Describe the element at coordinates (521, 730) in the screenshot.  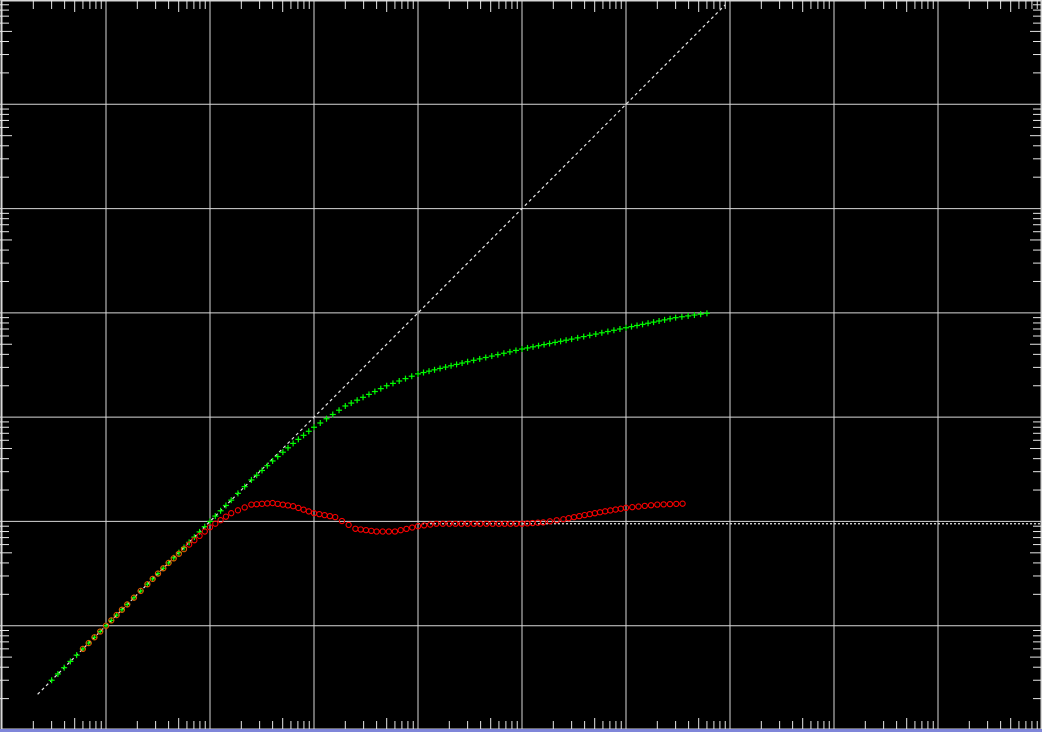
I see `bottom-edge-rule` at that location.